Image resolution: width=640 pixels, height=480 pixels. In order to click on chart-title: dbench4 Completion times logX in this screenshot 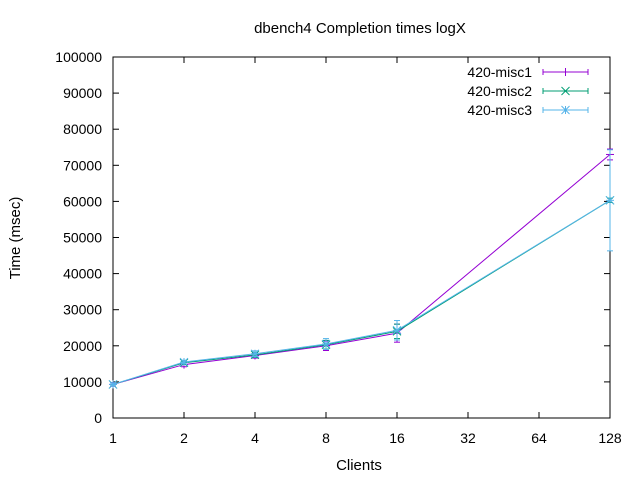, I will do `click(360, 28)`.